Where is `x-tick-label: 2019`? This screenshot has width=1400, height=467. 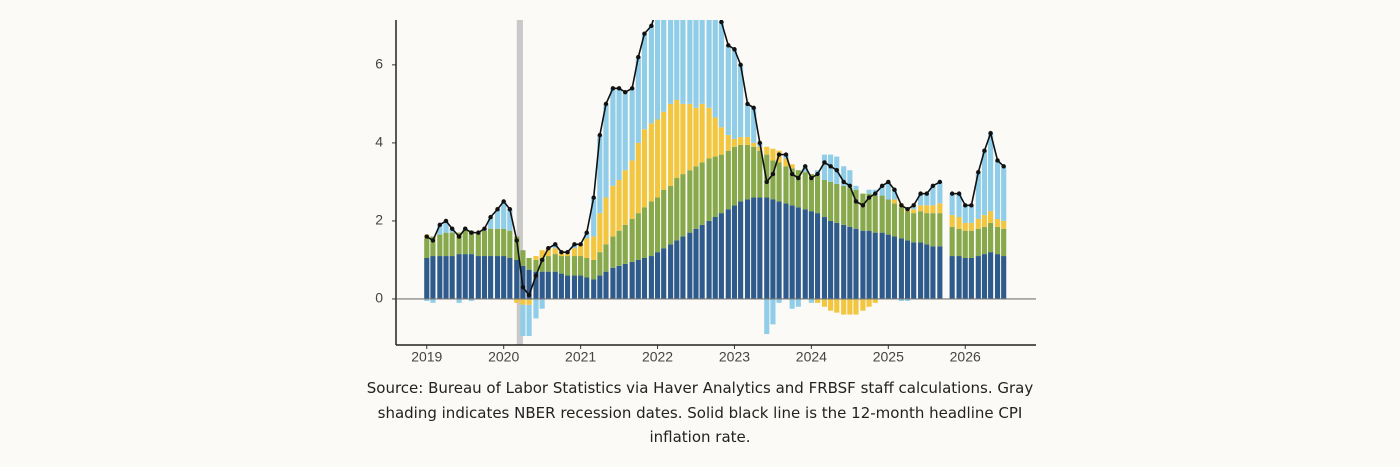 x-tick-label: 2019 is located at coordinates (426, 357).